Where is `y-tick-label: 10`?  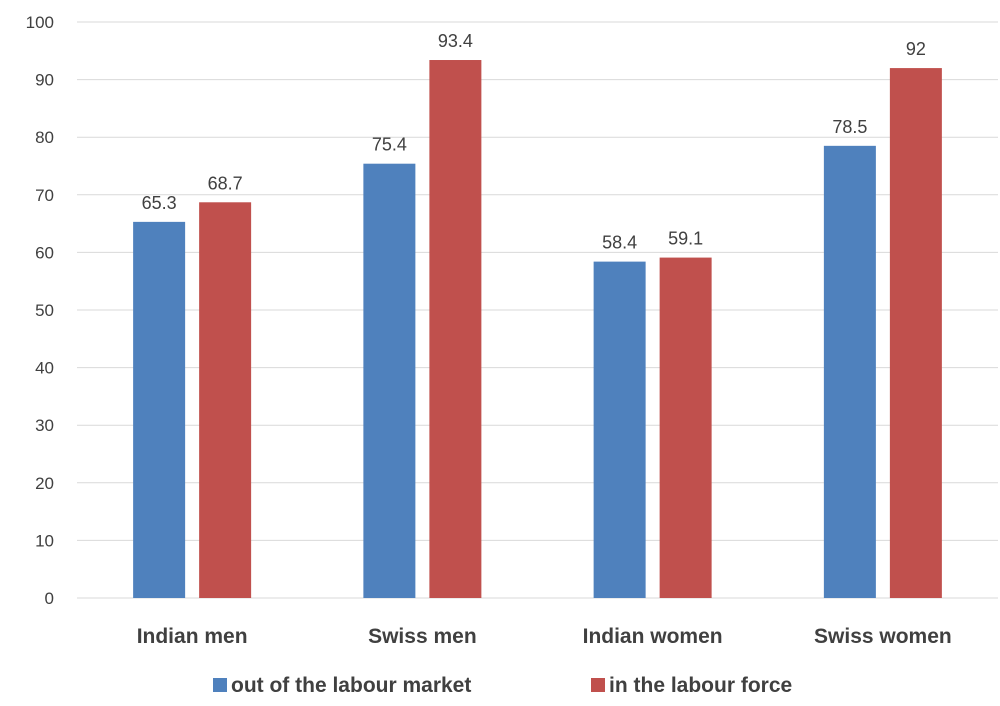
y-tick-label: 10 is located at coordinates (44, 540).